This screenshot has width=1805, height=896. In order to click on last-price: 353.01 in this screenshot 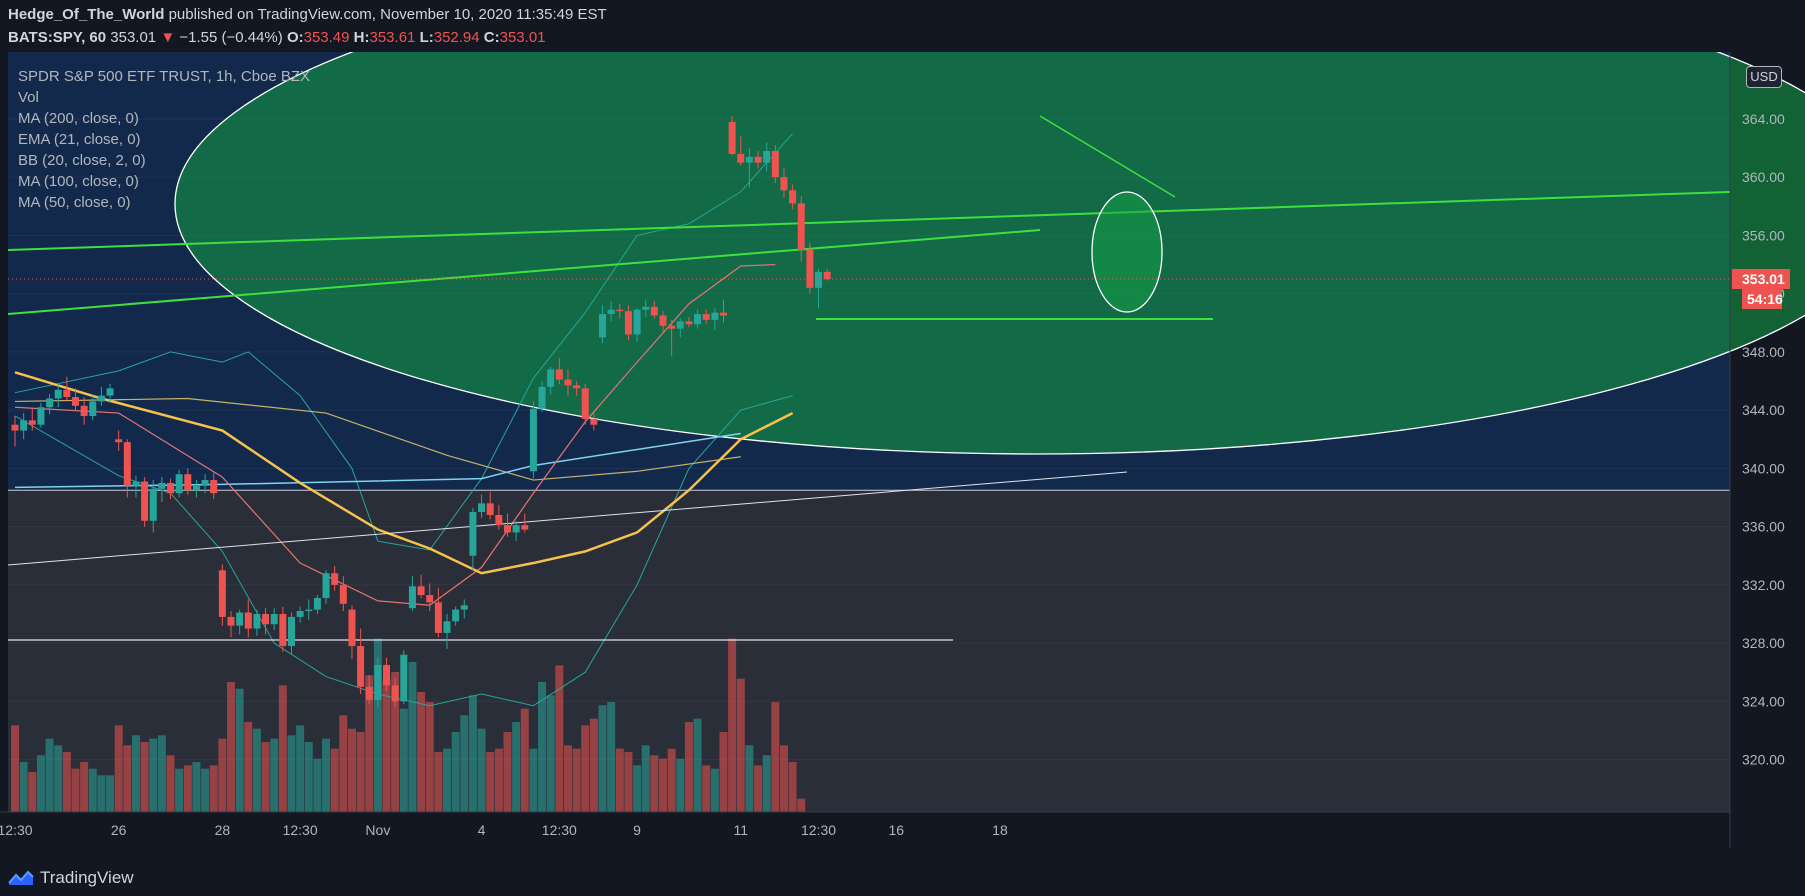, I will do `click(133, 37)`.